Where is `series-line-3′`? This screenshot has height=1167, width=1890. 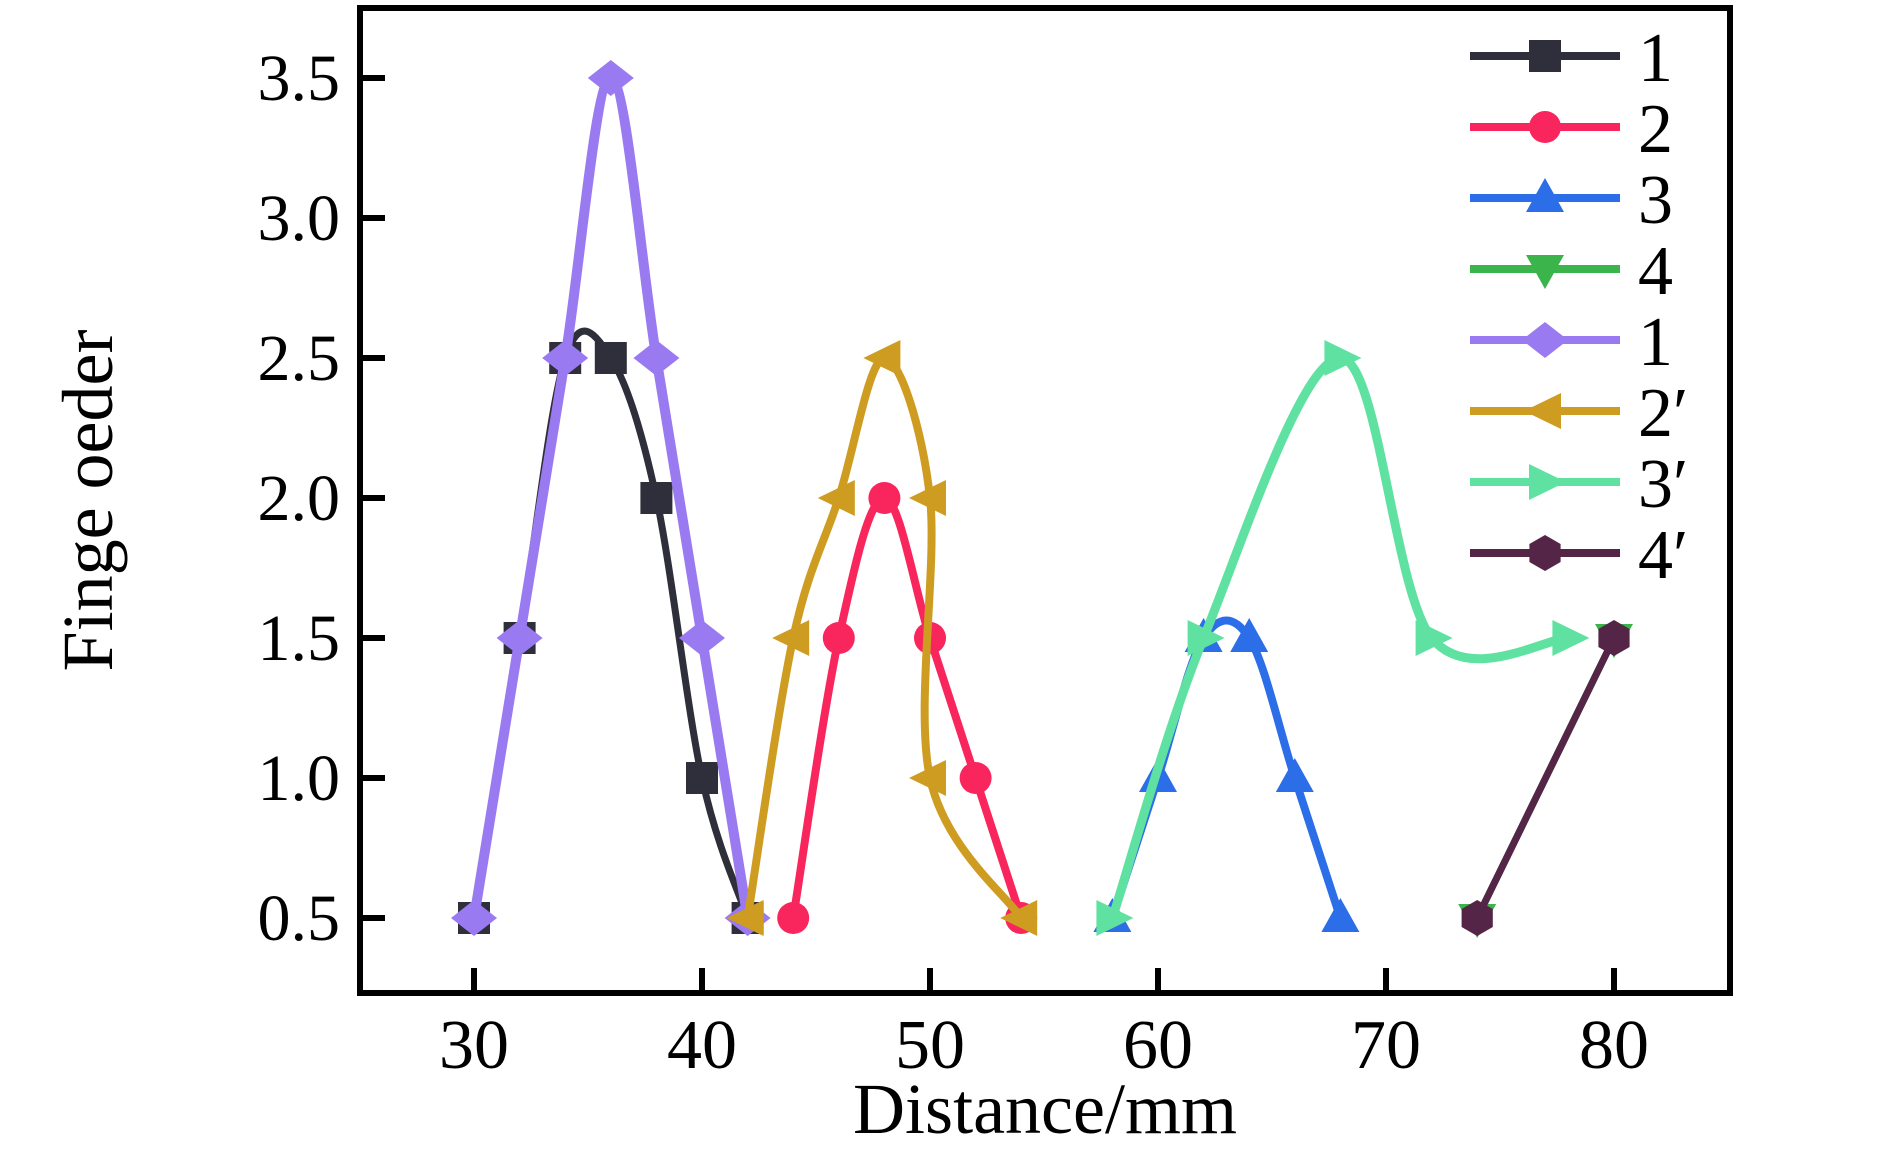
series-line-3′ is located at coordinates (1340, 638).